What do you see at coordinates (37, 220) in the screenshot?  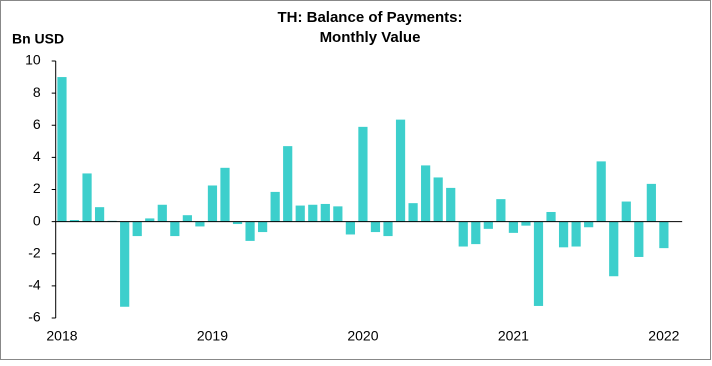 I see `y-tick-label: 0` at bounding box center [37, 220].